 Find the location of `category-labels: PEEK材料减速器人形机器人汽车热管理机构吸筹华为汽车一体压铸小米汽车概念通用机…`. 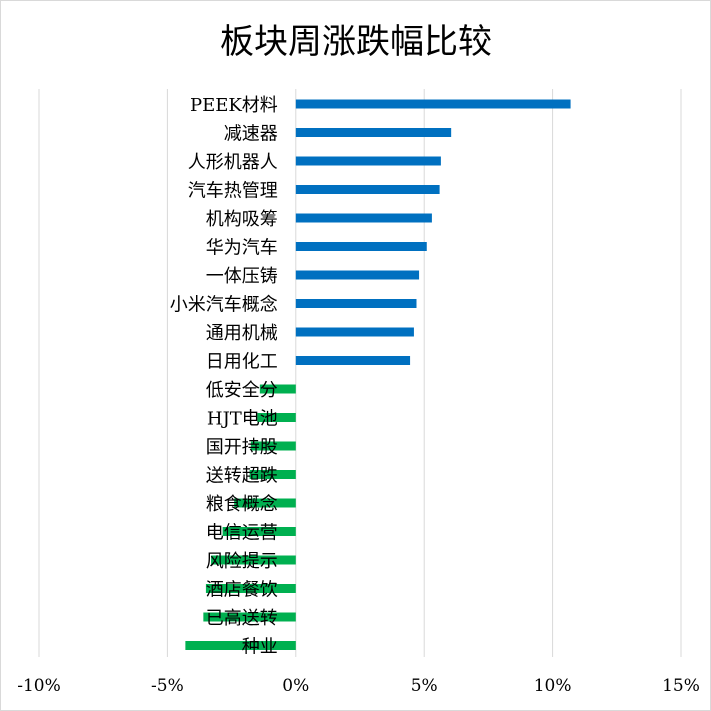

category-labels: PEEK材料减速器人形机器人汽车热管理机构吸筹华为汽车一体压铸小米汽车概念通用机… is located at coordinates (224, 376).